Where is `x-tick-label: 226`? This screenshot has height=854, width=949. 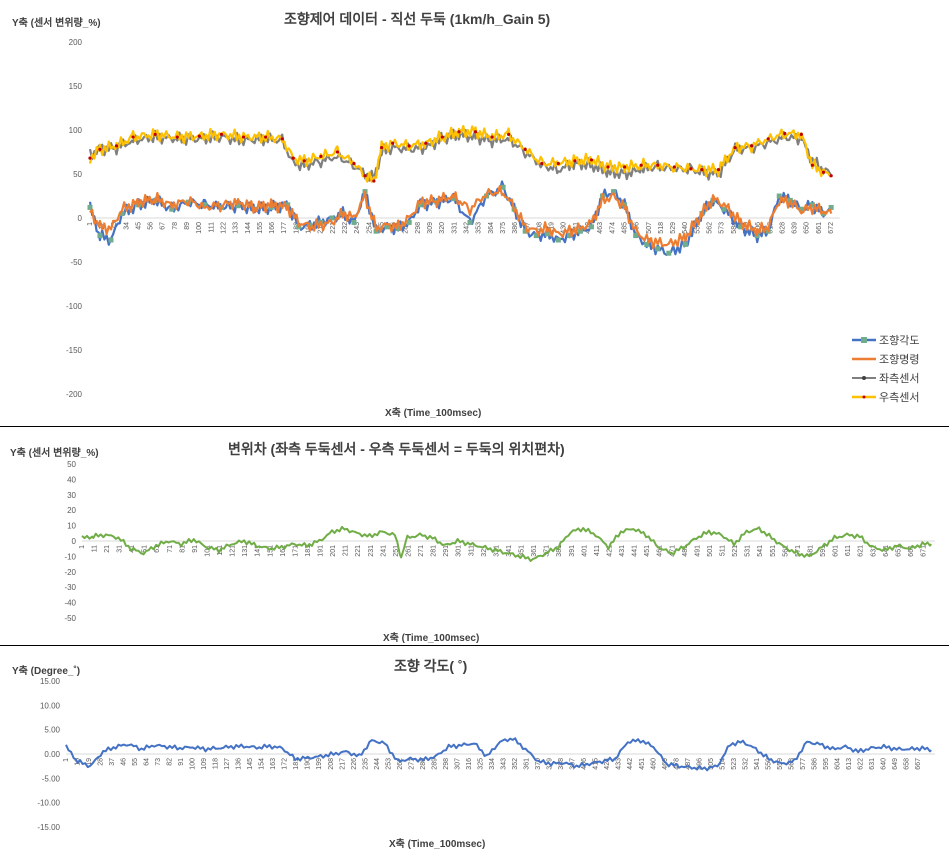
x-tick-label: 226 is located at coordinates (354, 764).